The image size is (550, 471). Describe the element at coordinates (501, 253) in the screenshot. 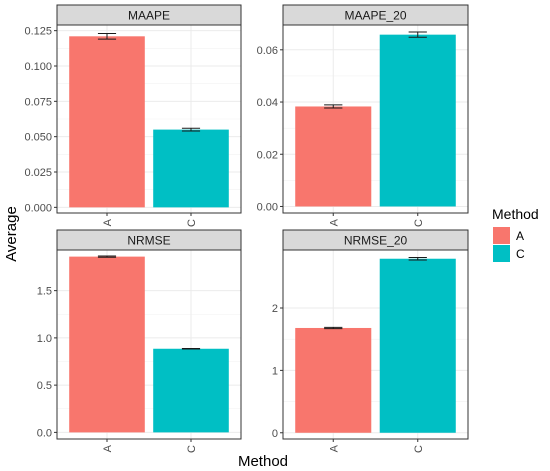

I see `legend-key-c` at that location.